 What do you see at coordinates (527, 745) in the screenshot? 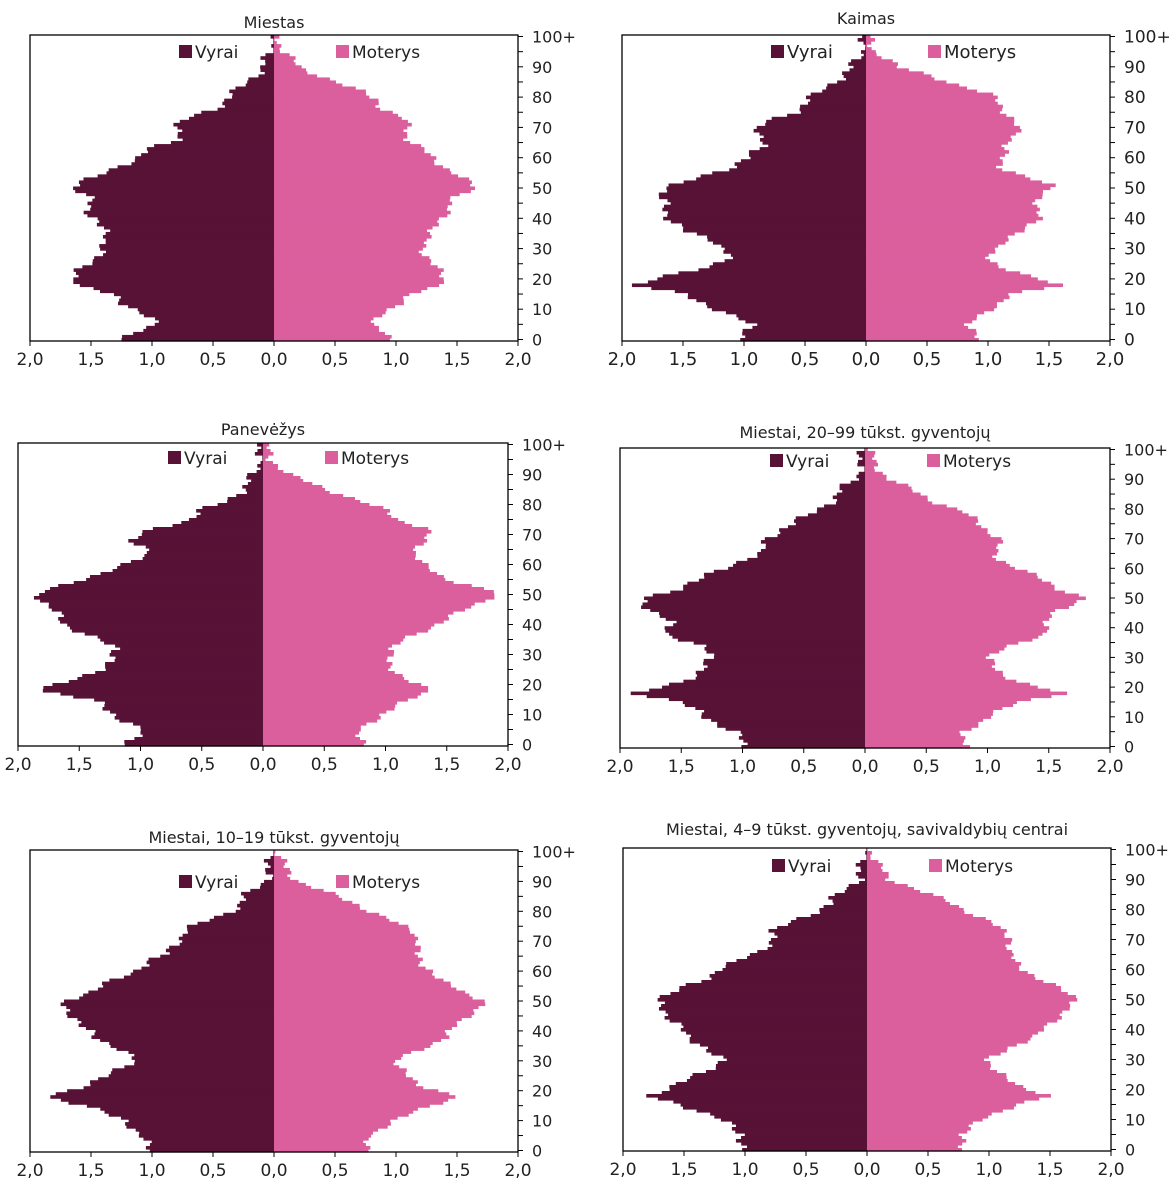
I see `y-tick-label: 0` at bounding box center [527, 745].